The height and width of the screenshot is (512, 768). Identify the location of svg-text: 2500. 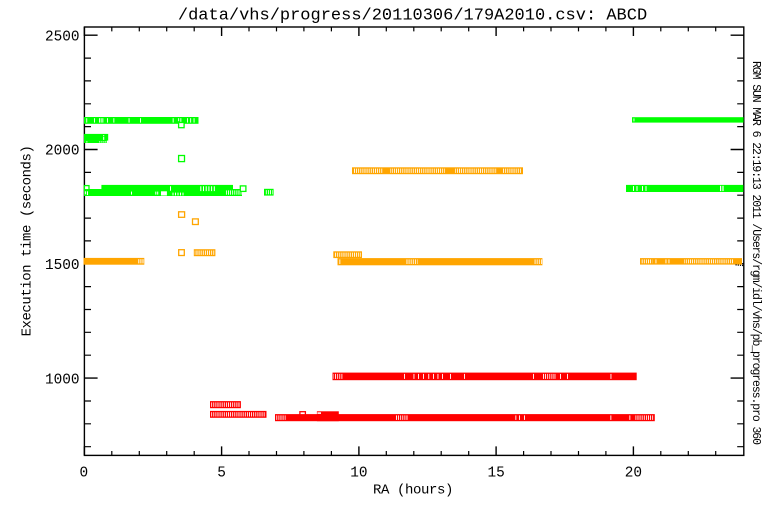
(62, 37).